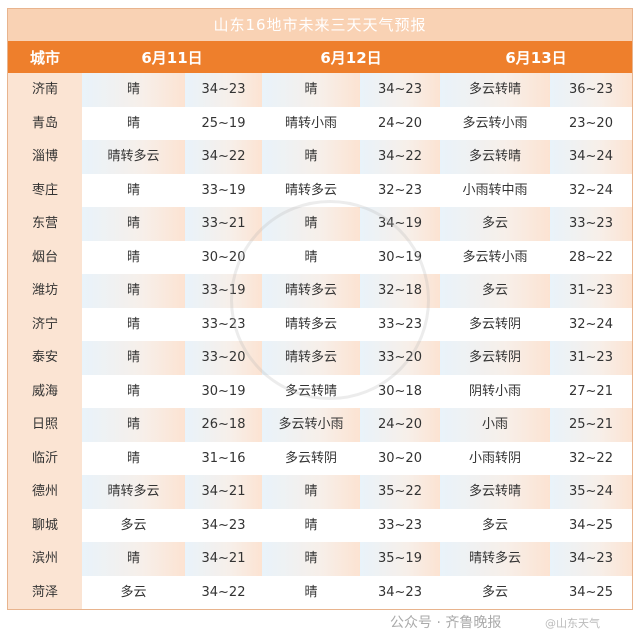  Describe the element at coordinates (400, 257) in the screenshot. I see `temp-cell: 30~19` at that location.